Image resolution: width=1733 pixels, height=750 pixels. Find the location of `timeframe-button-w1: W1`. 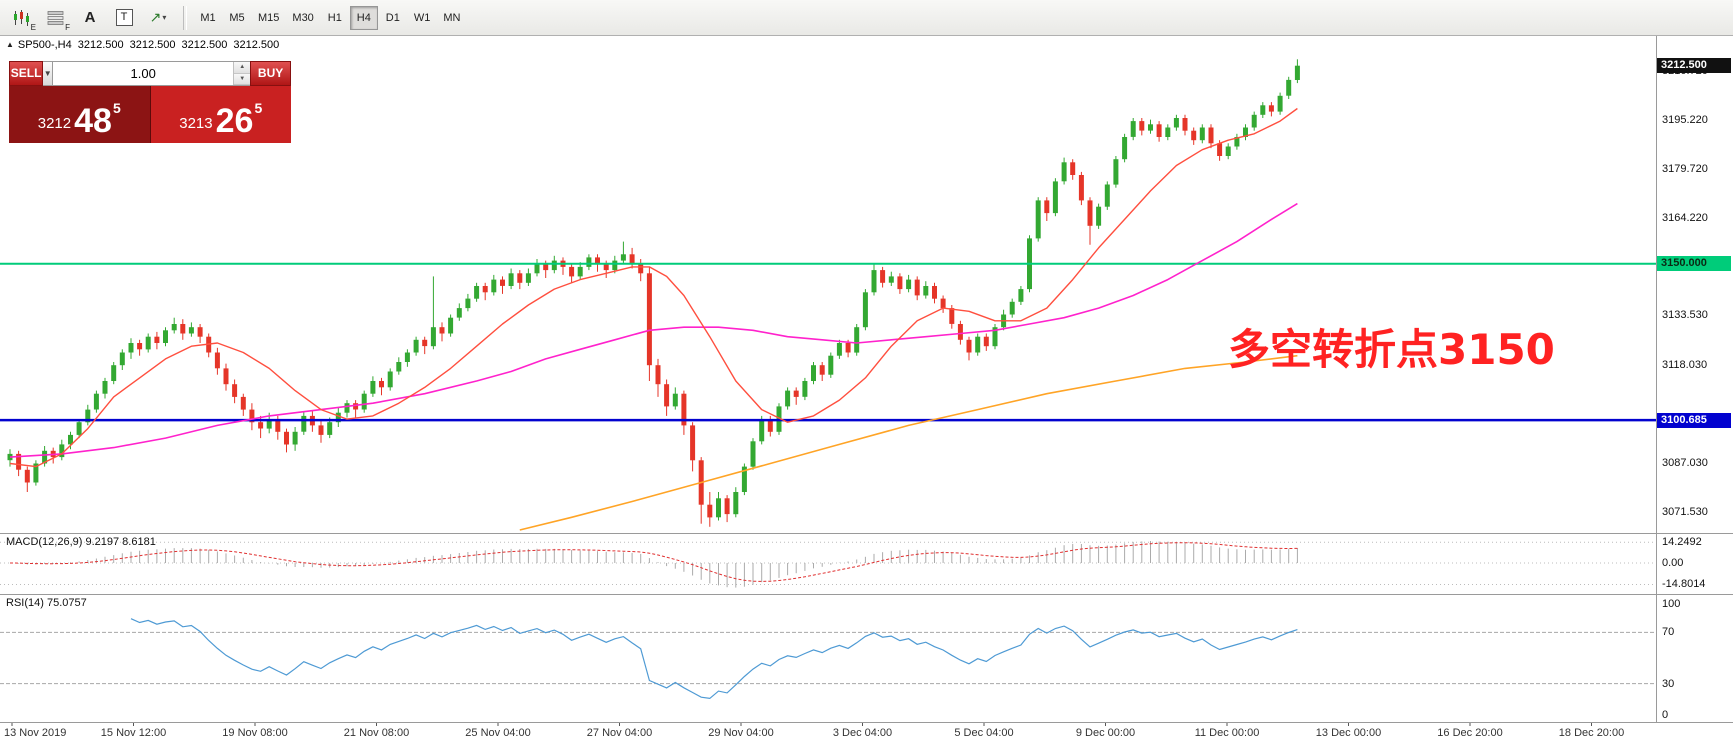

timeframe-button-w1: W1 is located at coordinates (422, 17).